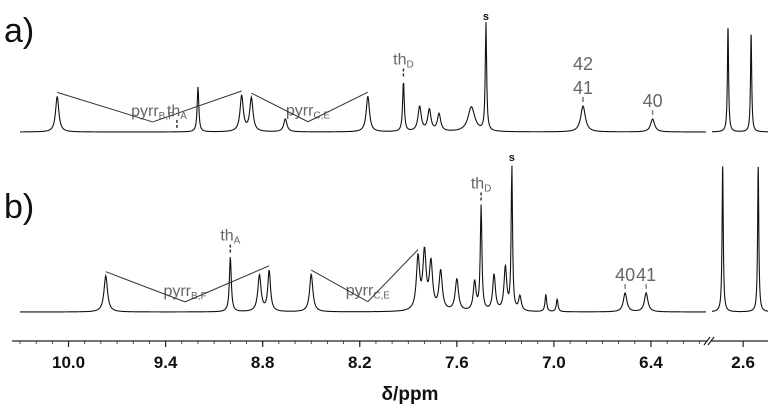  Describe the element at coordinates (184, 292) in the screenshot. I see `peak-label-text: pyrrB,F` at that location.